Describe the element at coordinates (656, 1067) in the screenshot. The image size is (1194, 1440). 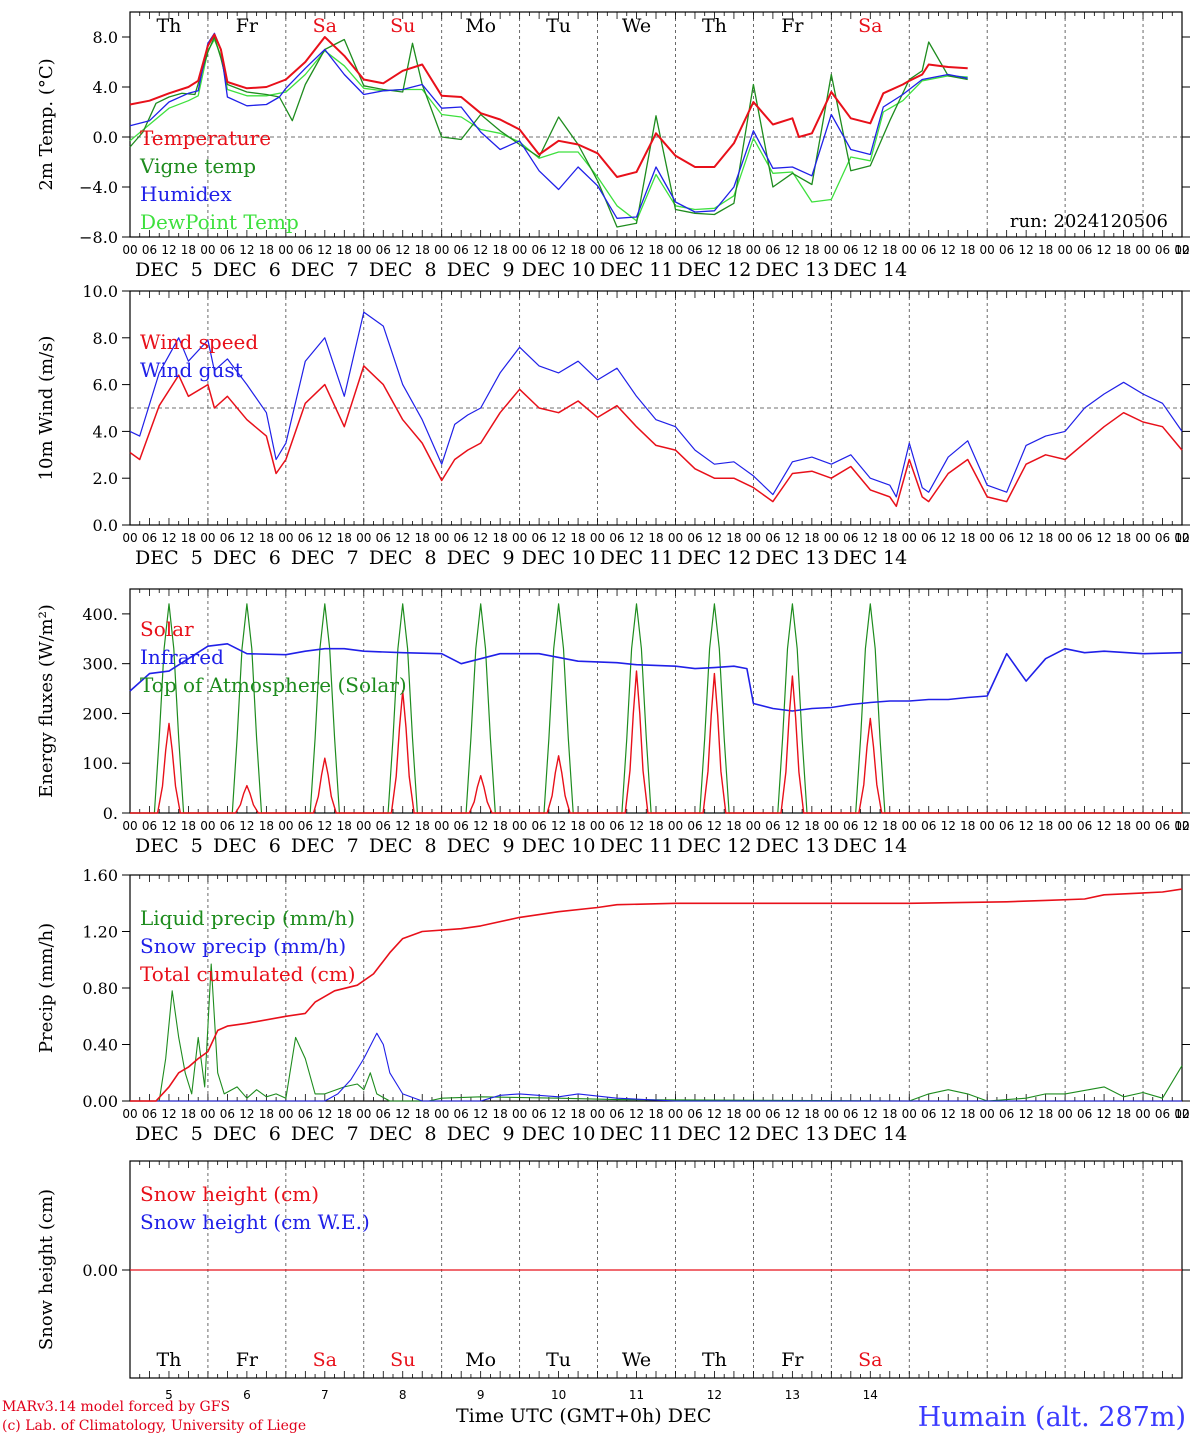
I see `series-snow-precip` at that location.